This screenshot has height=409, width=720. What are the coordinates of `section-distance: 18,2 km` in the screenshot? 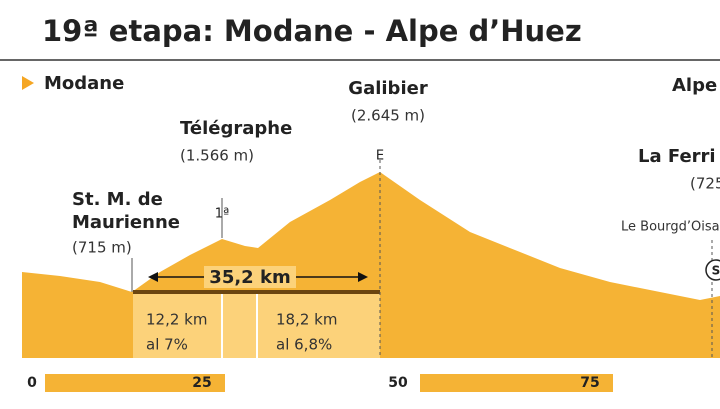 It's located at (306, 320).